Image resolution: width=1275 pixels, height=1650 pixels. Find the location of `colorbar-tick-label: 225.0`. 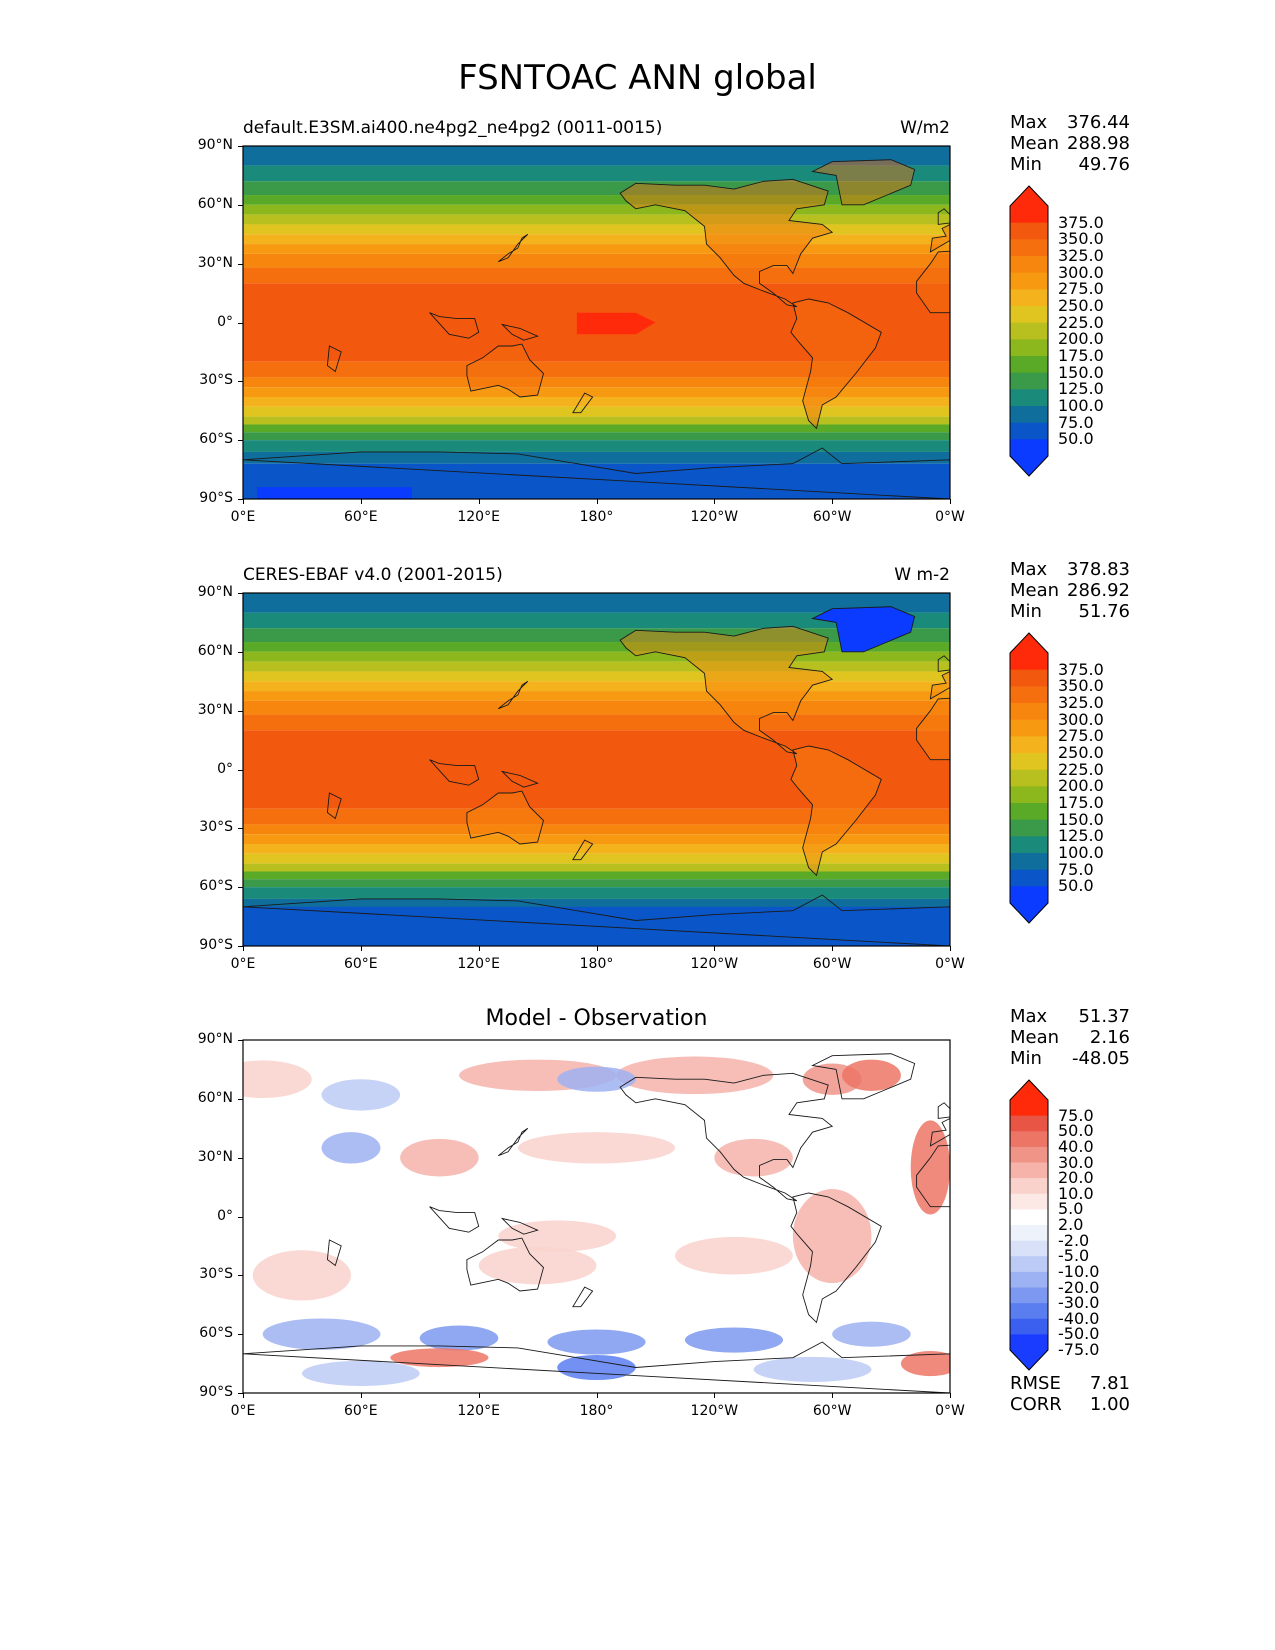

colorbar-tick-label: 225.0 is located at coordinates (1081, 769).